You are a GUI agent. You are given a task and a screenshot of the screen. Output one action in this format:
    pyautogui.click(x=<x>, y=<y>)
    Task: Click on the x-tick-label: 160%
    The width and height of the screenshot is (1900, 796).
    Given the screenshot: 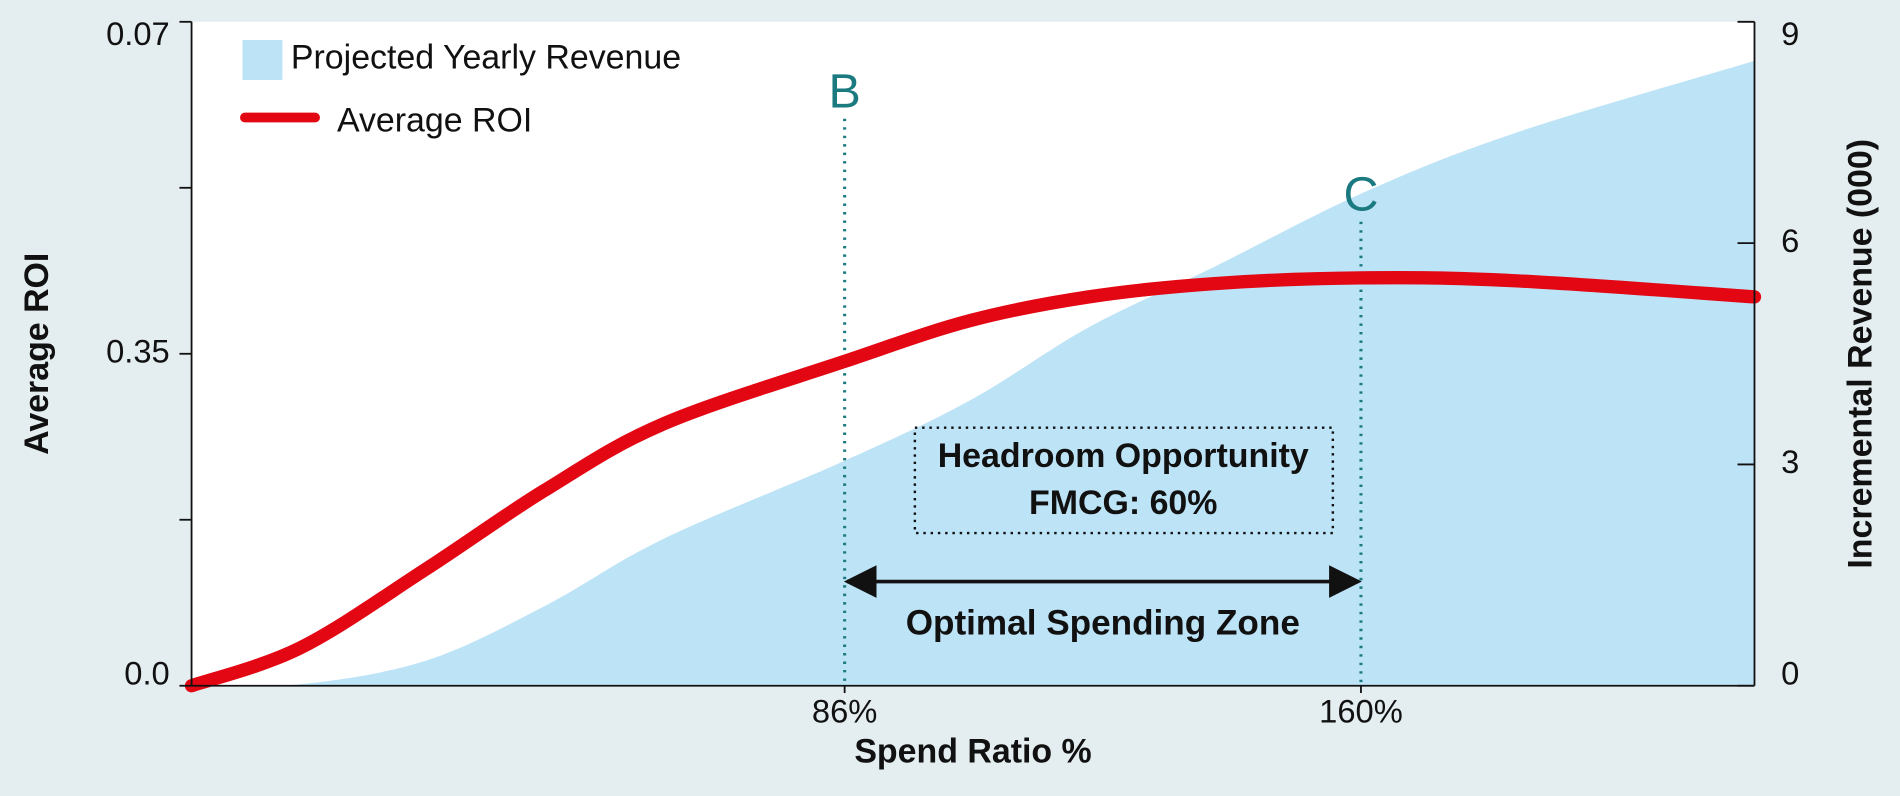 What is the action you would take?
    pyautogui.click(x=1361, y=710)
    